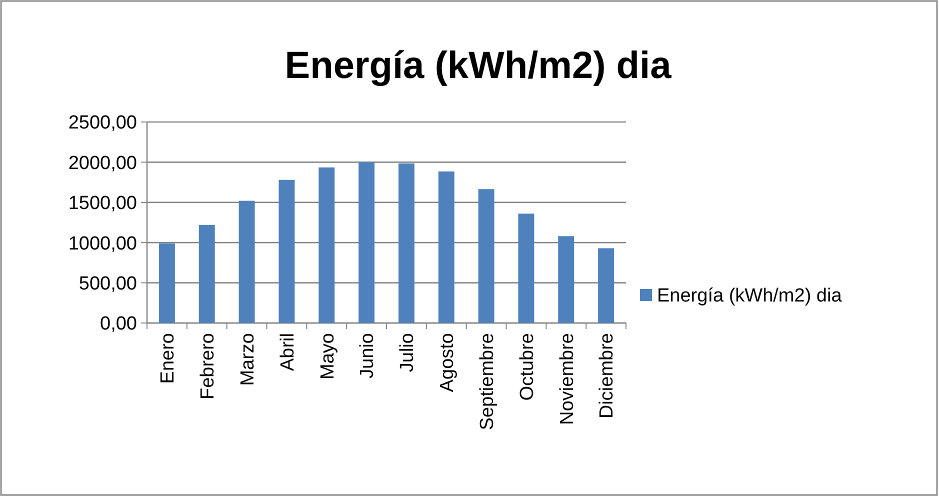 This screenshot has width=939, height=497. I want to click on y-tick-label: 2500,00, so click(102, 123).